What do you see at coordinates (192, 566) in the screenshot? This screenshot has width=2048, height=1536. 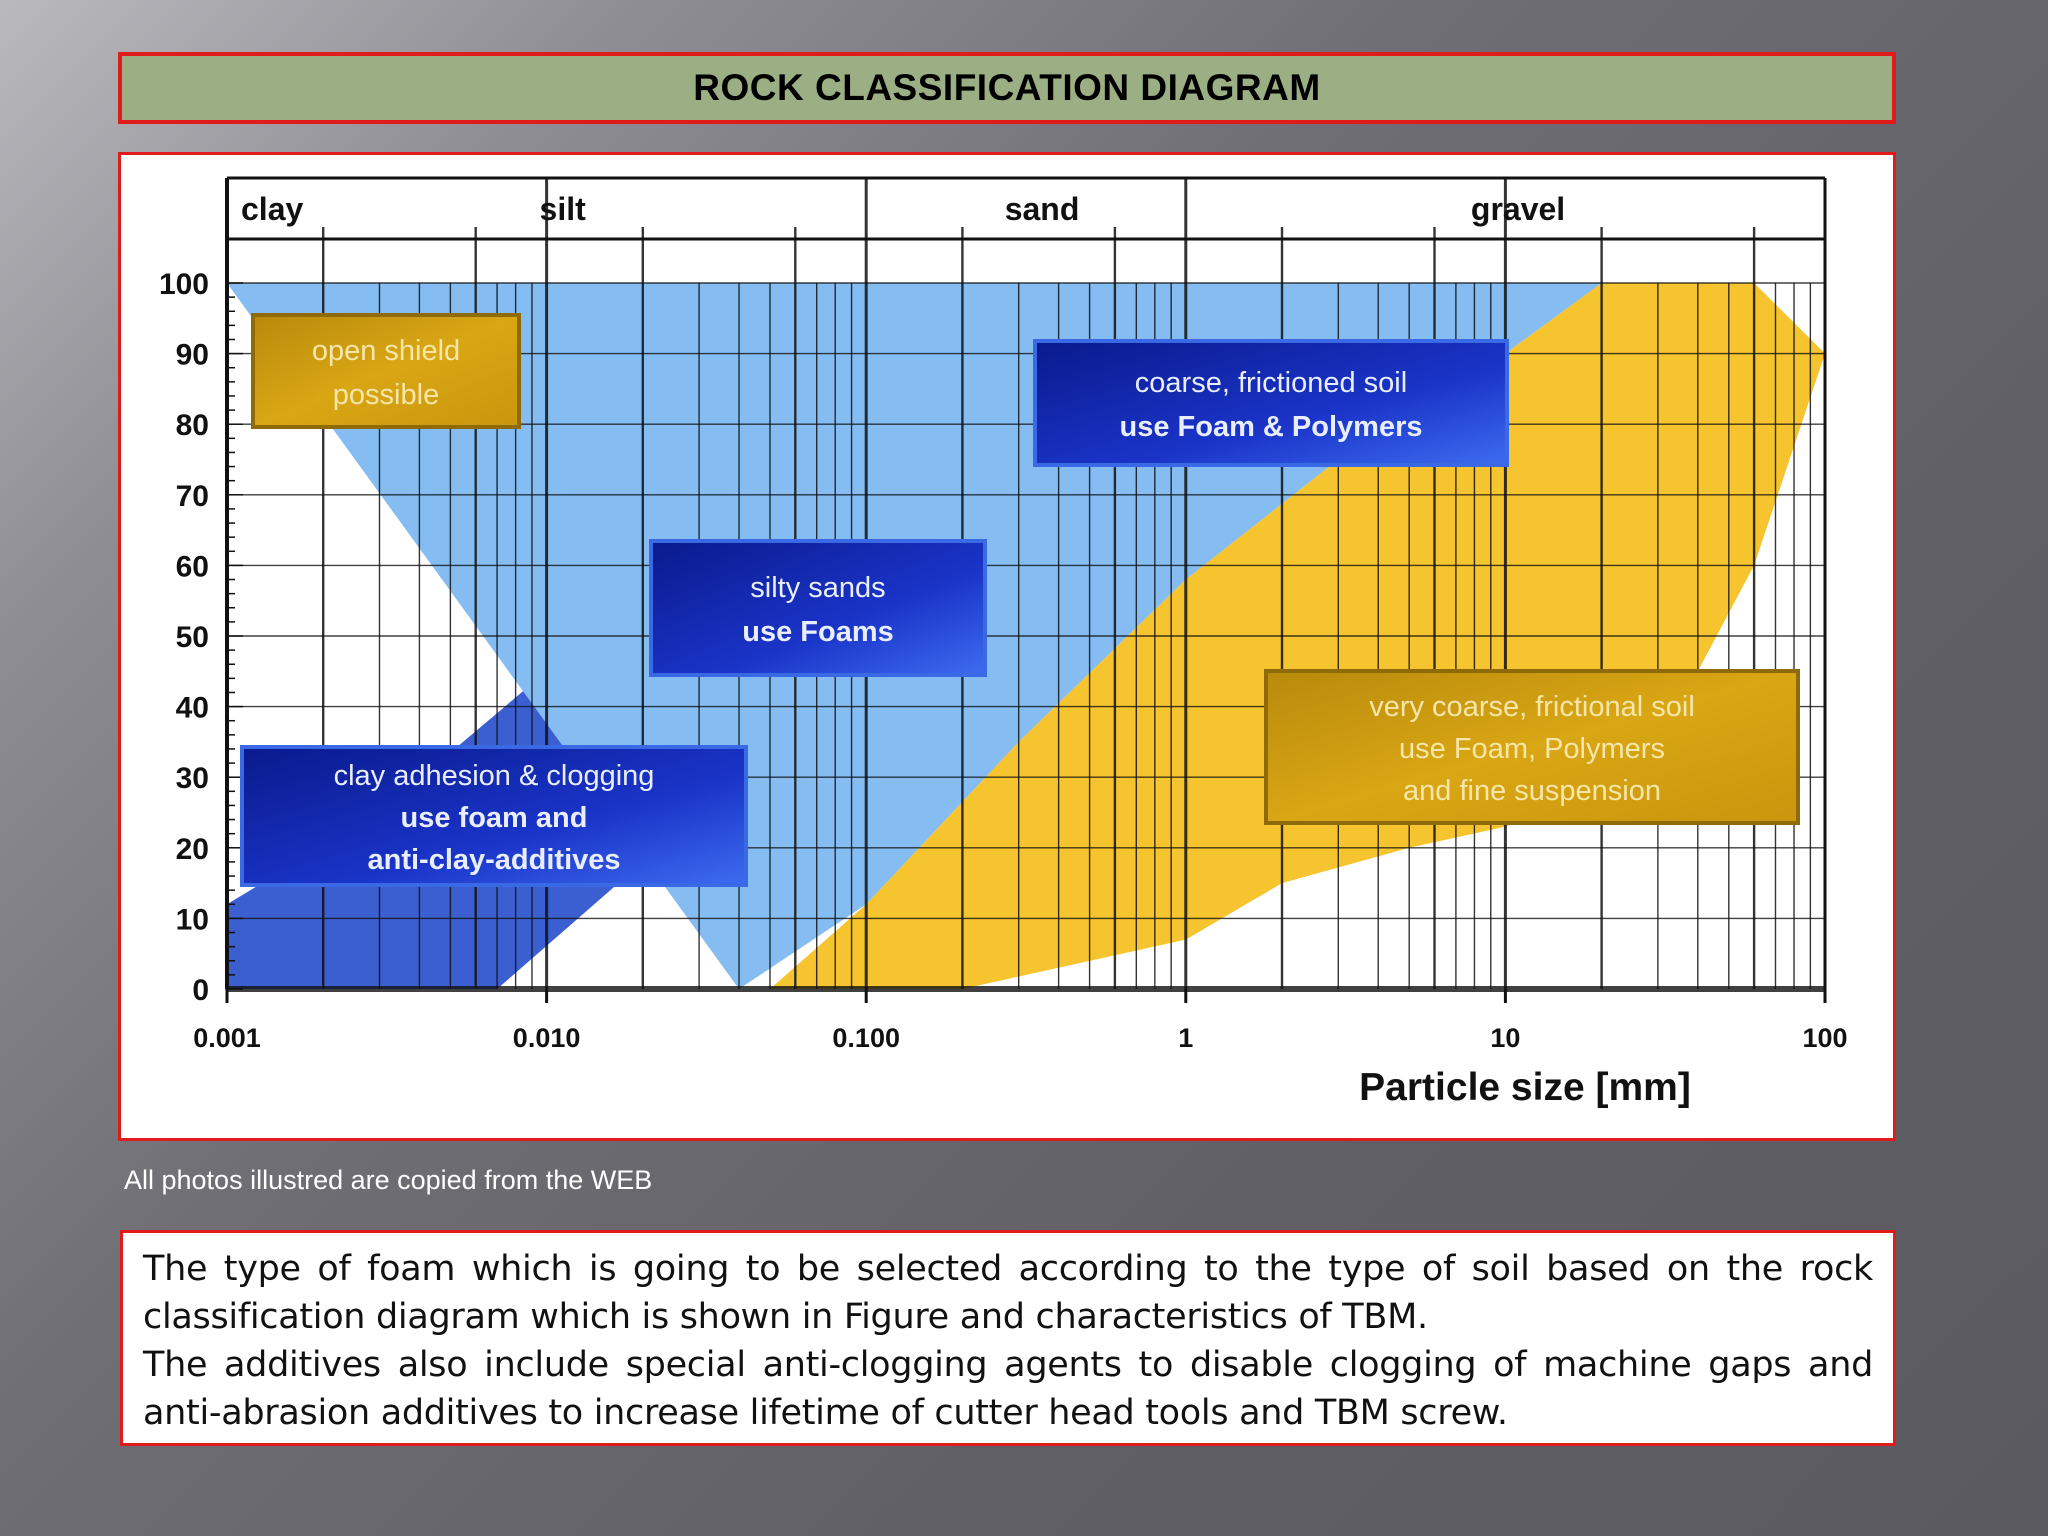 I see `y-tick-label: 60` at bounding box center [192, 566].